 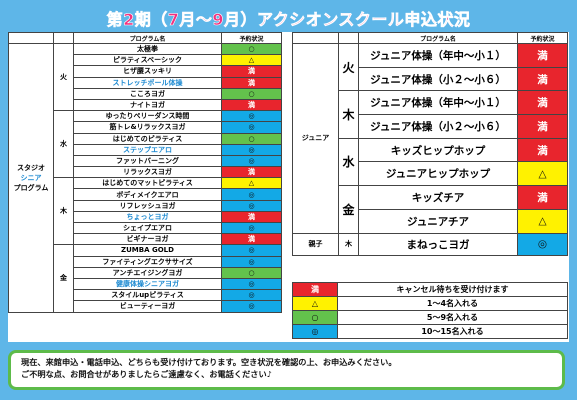 I want to click on group-label-studio: スタジオ シニア プログラム, so click(x=31, y=178).